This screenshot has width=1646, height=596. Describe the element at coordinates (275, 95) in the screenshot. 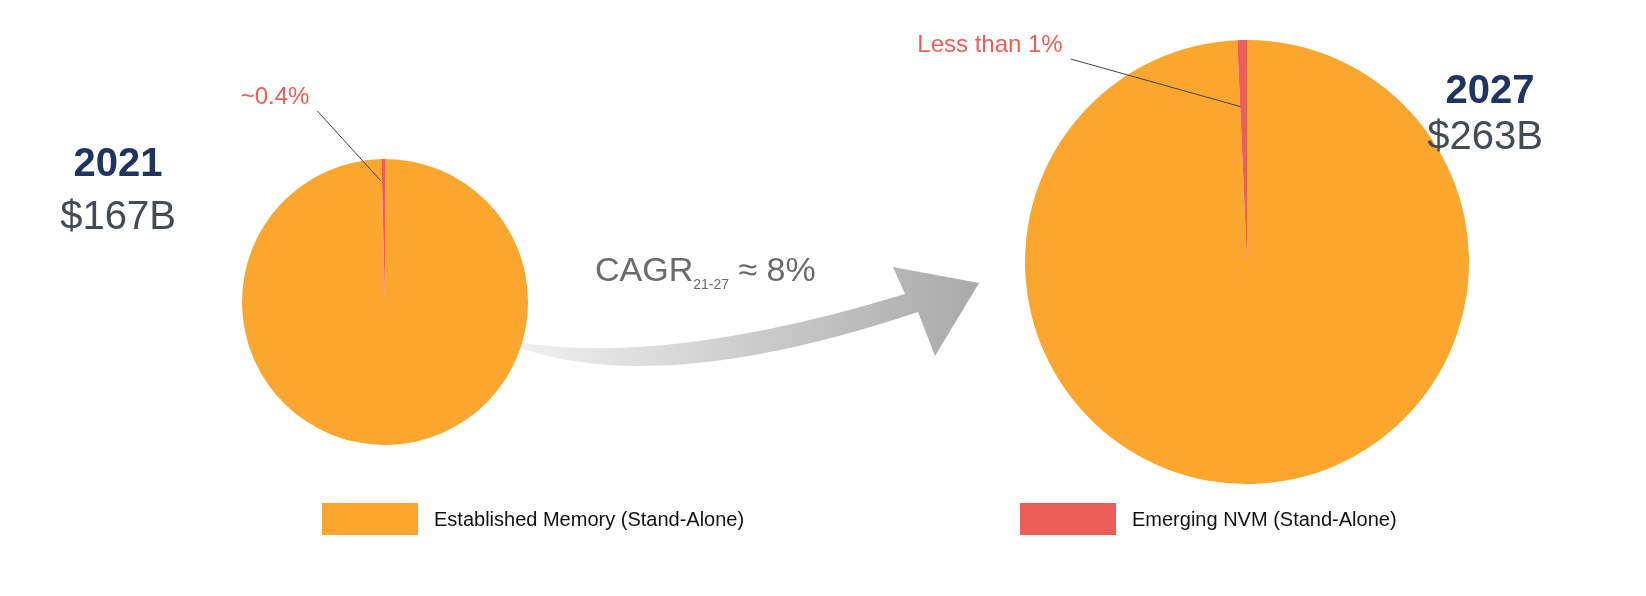

I see `text: ~0.4%` at that location.